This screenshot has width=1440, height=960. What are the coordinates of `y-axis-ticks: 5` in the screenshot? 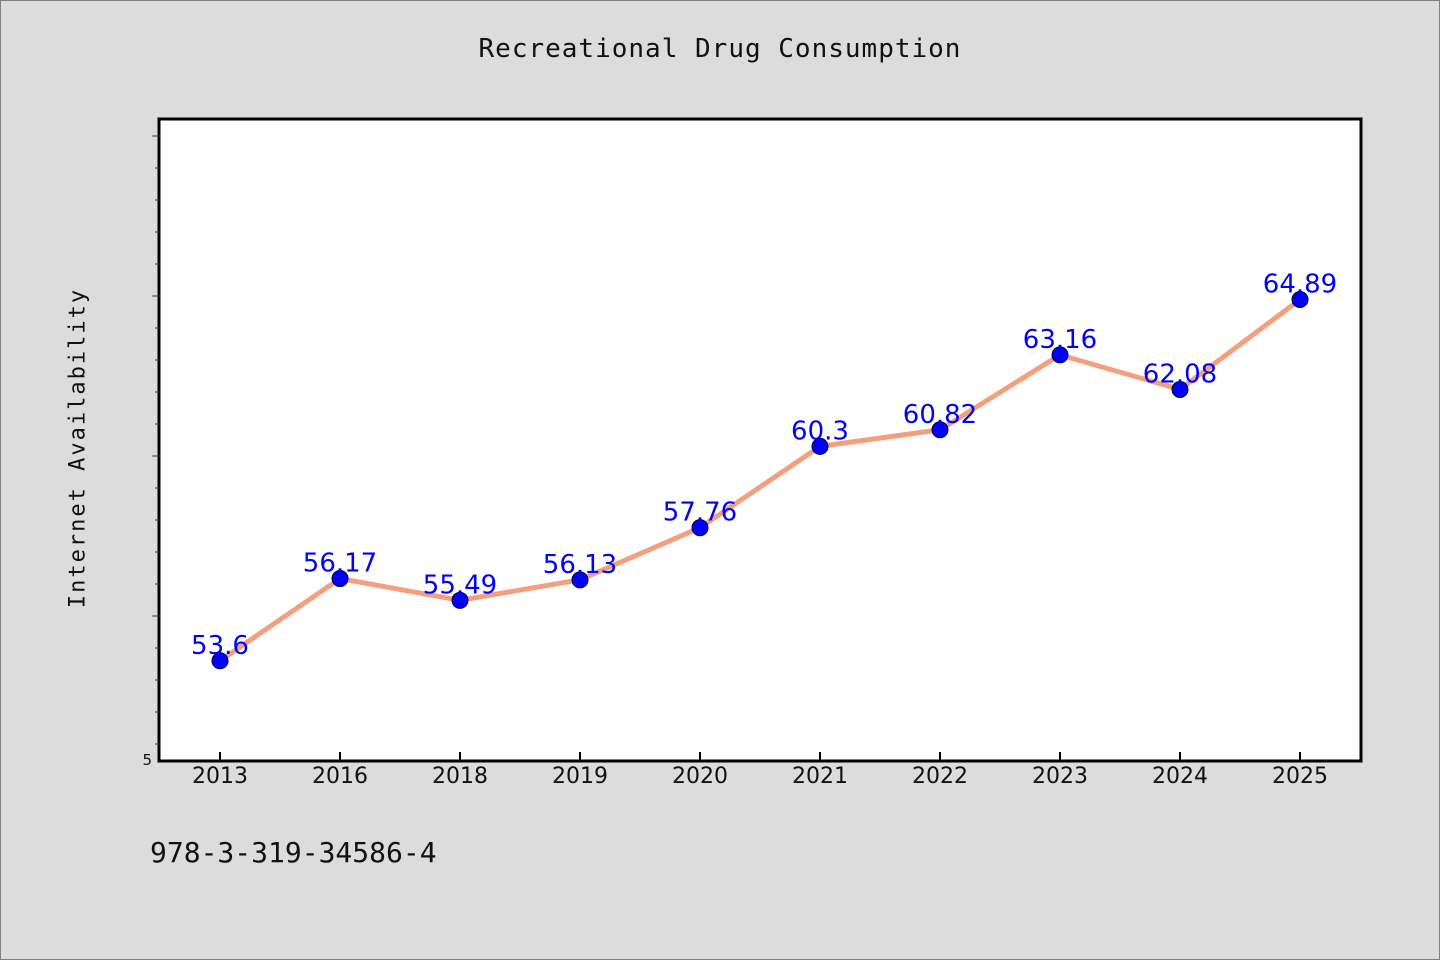 It's located at (151, 452).